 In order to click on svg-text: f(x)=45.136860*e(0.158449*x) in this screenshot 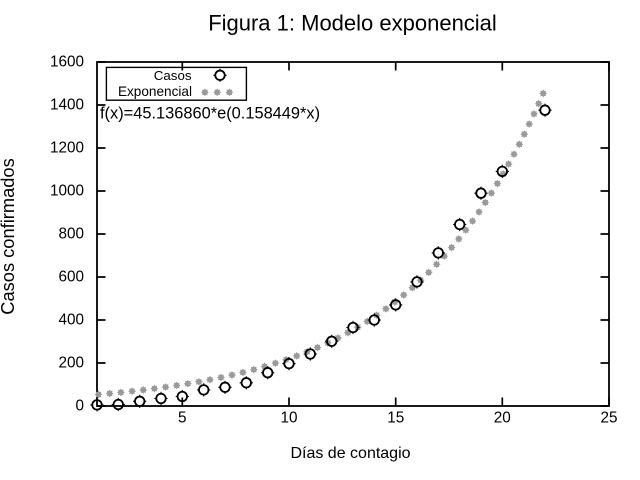, I will do `click(210, 114)`.